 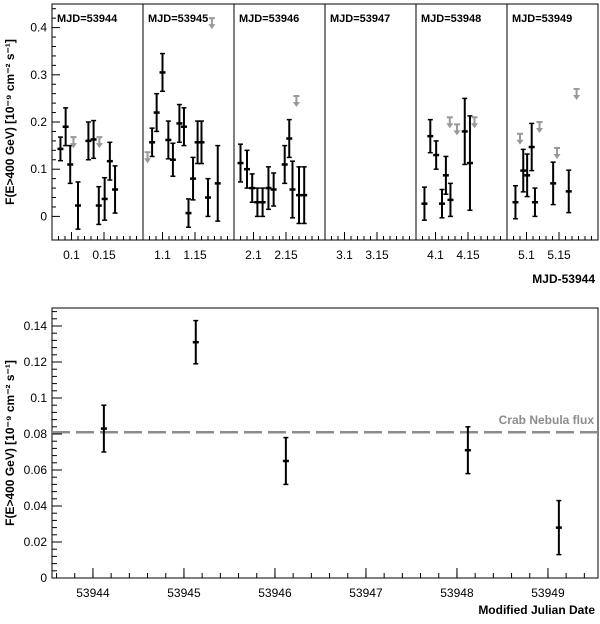 I want to click on y-tick-label: 0.3, so click(x=38, y=75).